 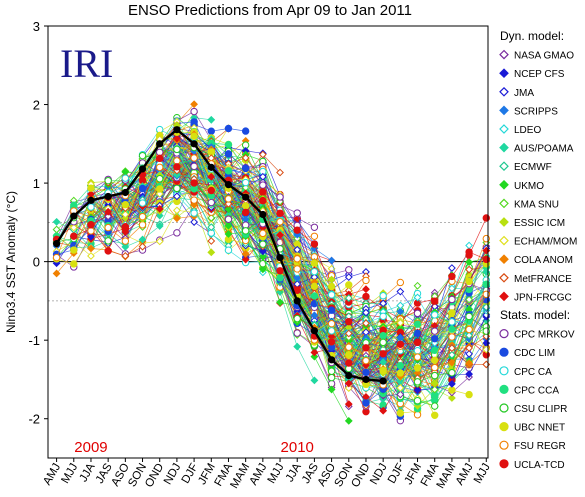 I want to click on legend-label: SCRIPPS, so click(x=536, y=111).